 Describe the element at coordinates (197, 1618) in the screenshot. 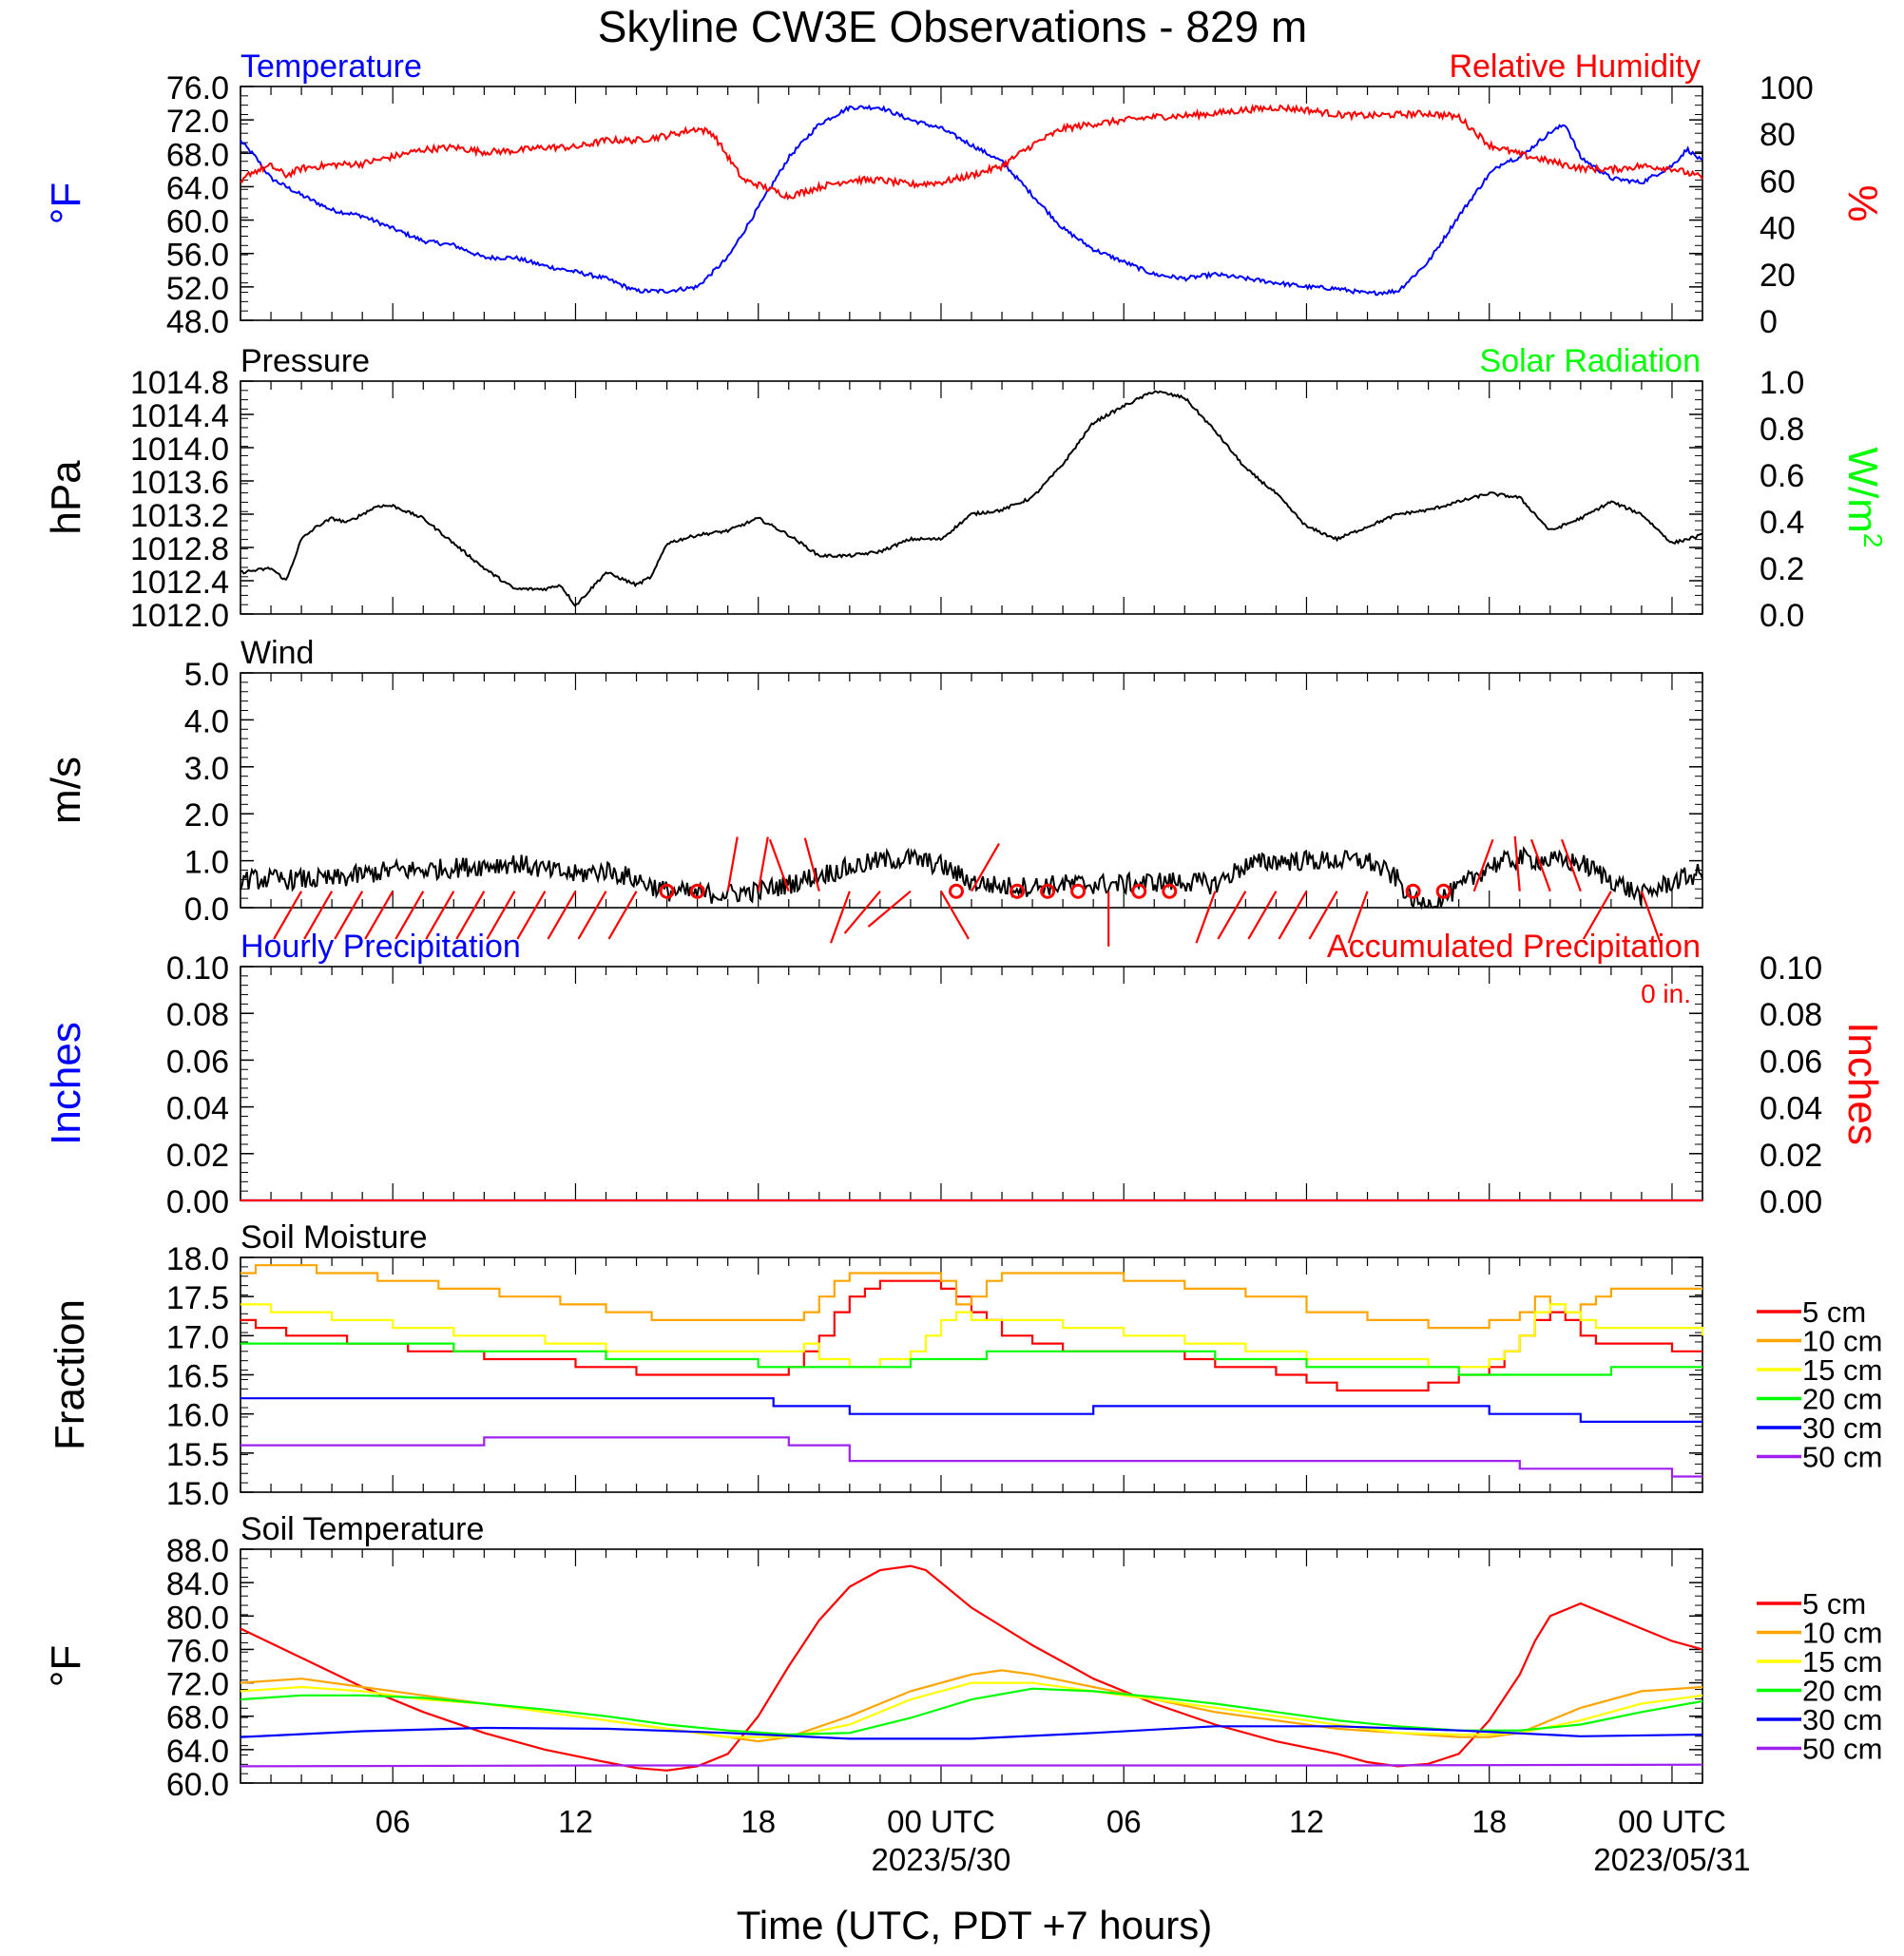

I see `y-tick-label-left: 80.0` at that location.